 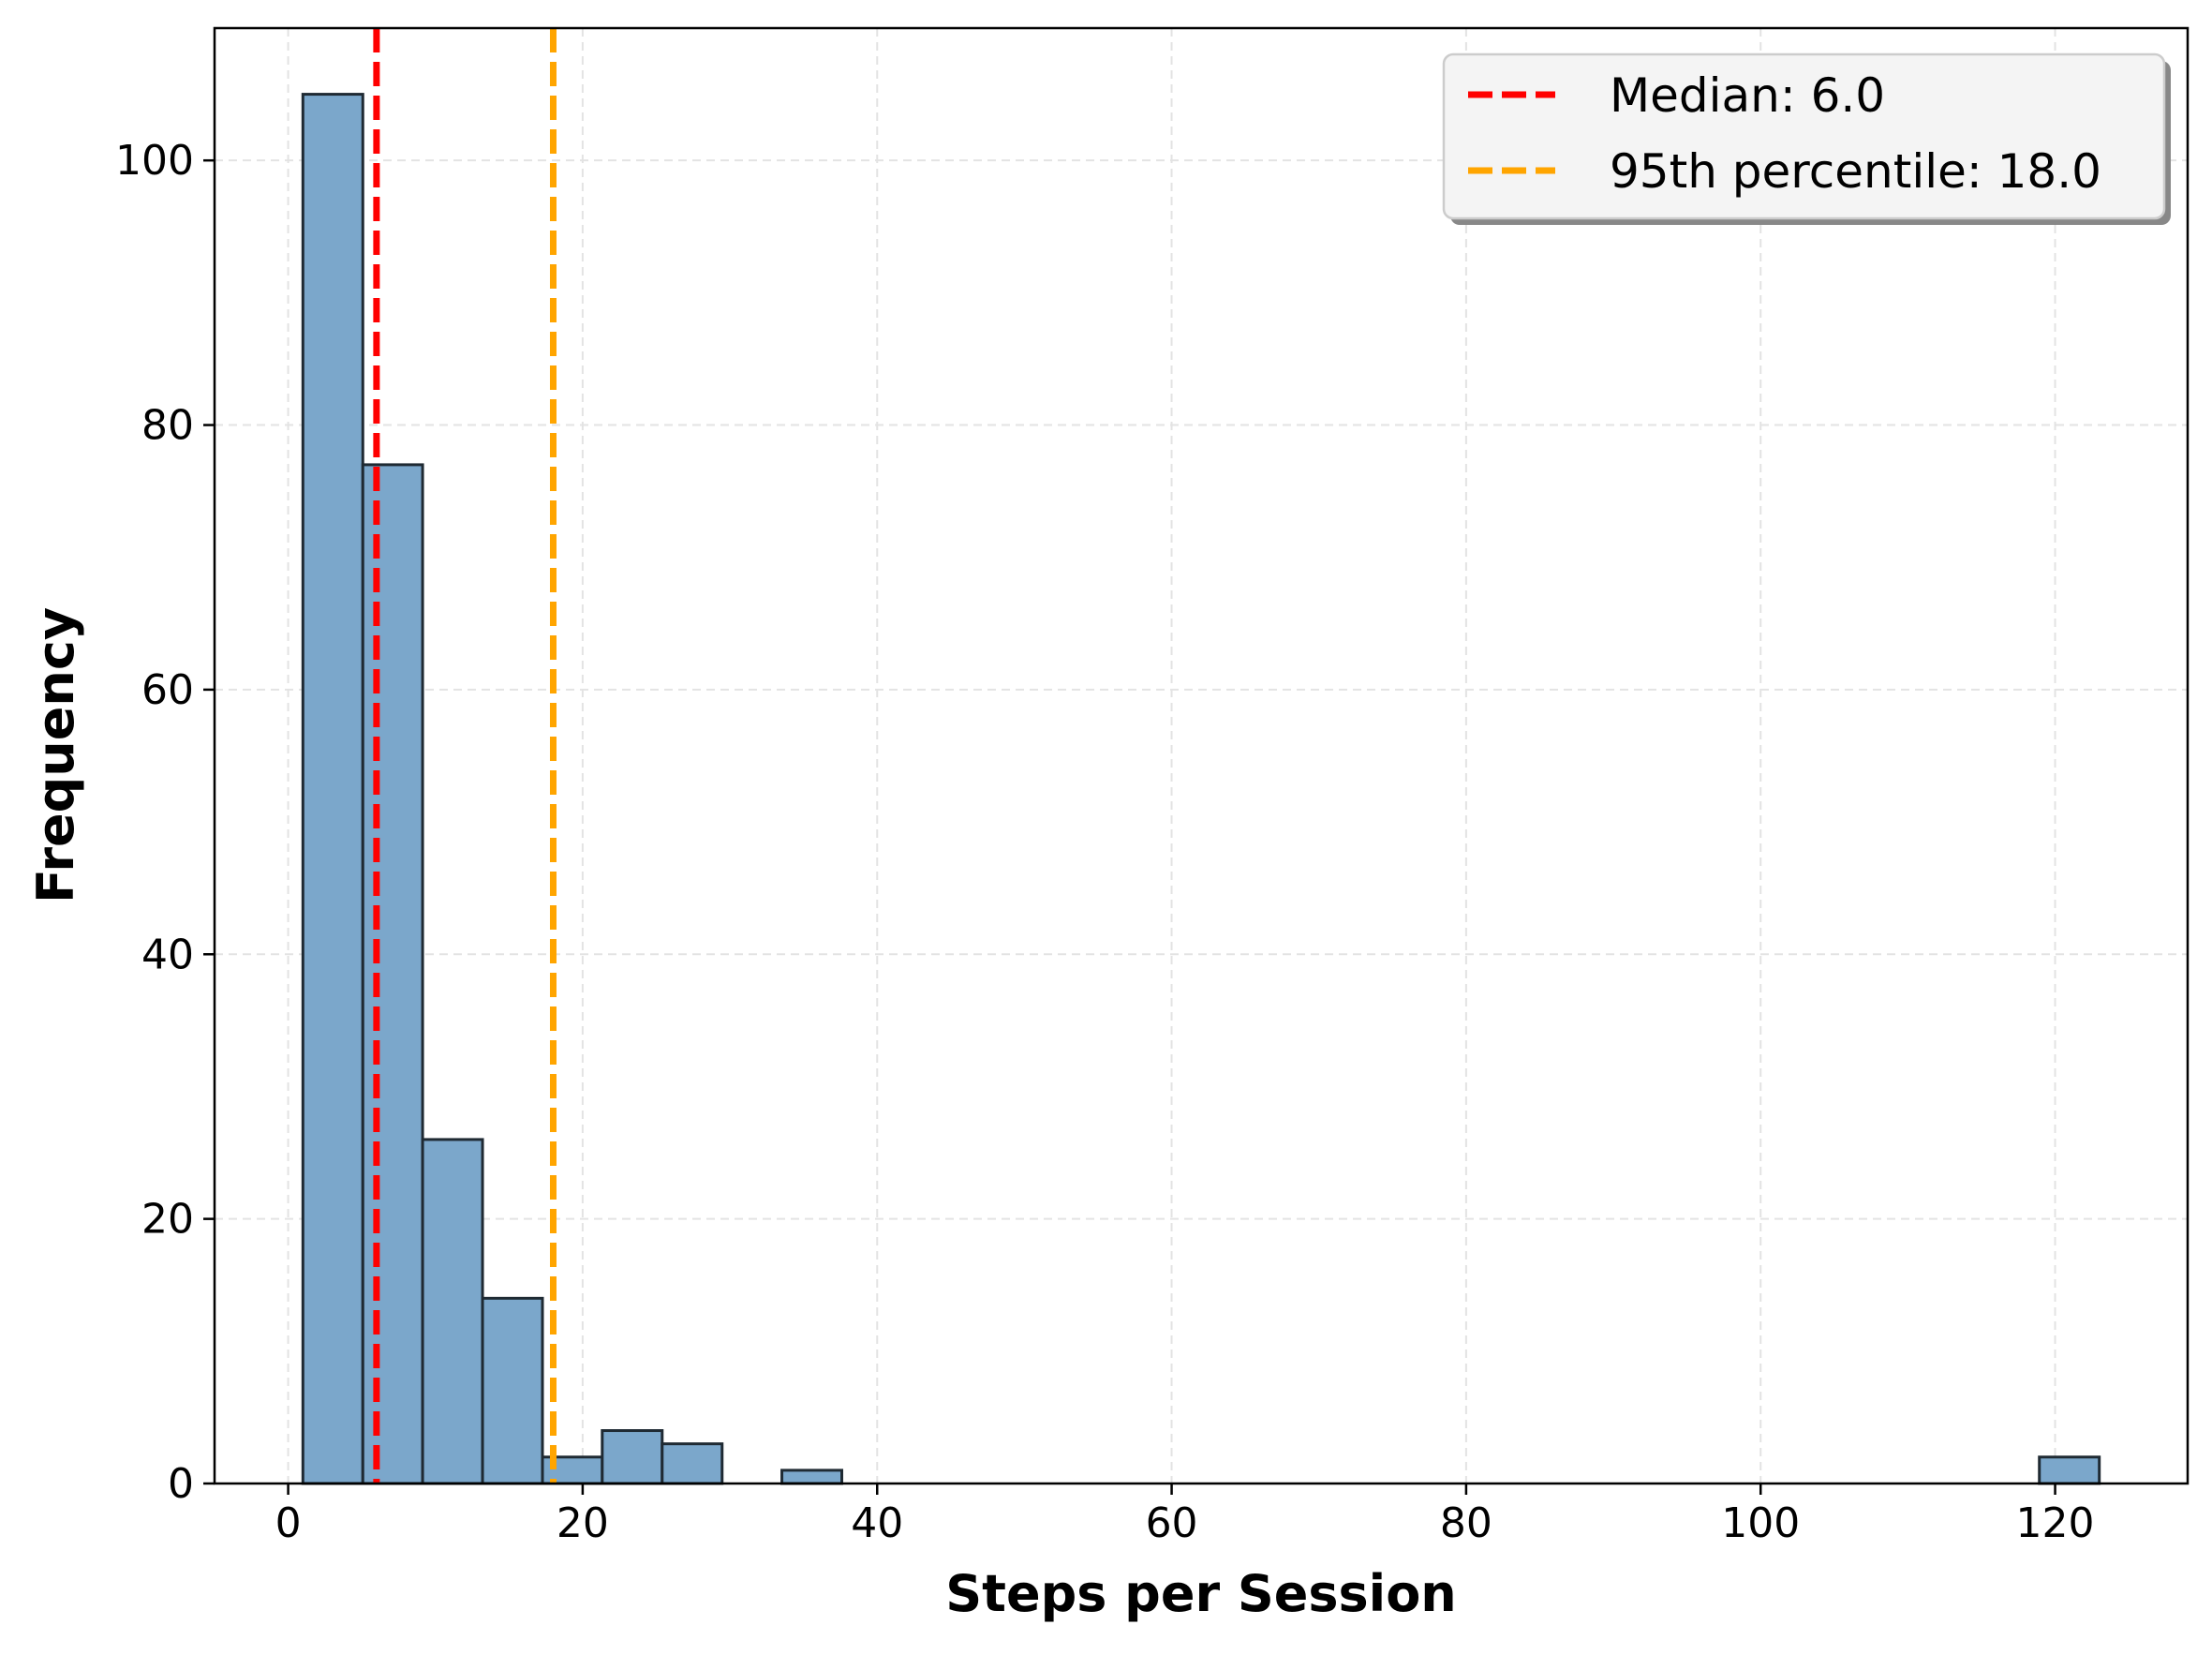 What do you see at coordinates (288, 1523) in the screenshot?
I see `x-tick-label: 0` at bounding box center [288, 1523].